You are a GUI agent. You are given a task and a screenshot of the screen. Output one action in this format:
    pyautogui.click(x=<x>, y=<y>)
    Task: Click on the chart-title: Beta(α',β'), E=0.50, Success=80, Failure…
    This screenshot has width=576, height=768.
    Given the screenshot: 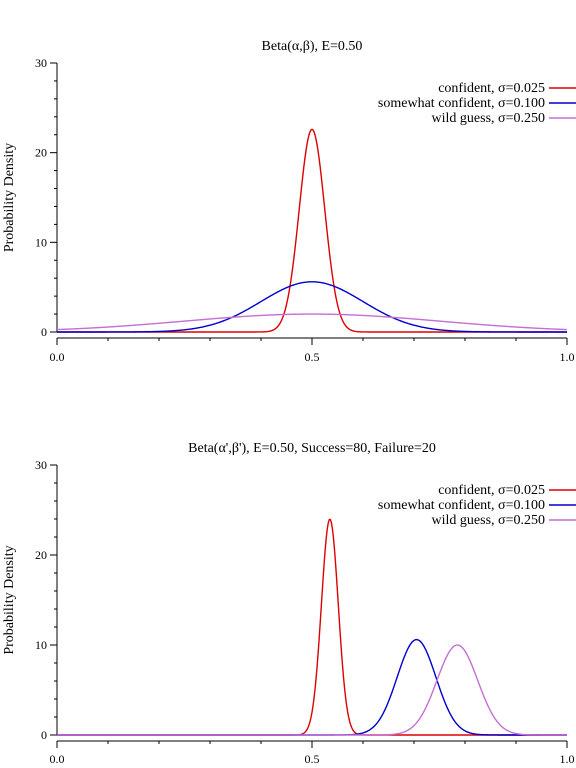 What is the action you would take?
    pyautogui.click(x=312, y=448)
    